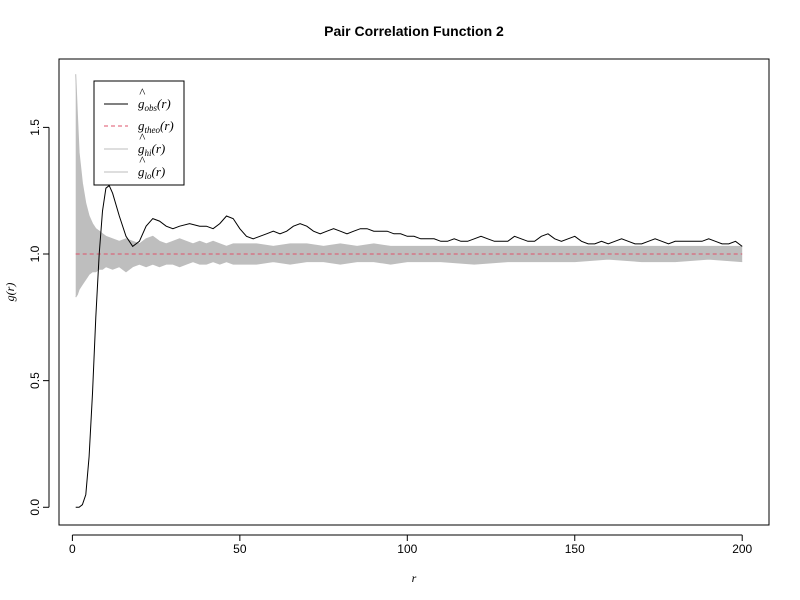 This screenshot has width=800, height=600. Describe the element at coordinates (142, 160) in the screenshot. I see `legend-hat-lo: ^` at that location.